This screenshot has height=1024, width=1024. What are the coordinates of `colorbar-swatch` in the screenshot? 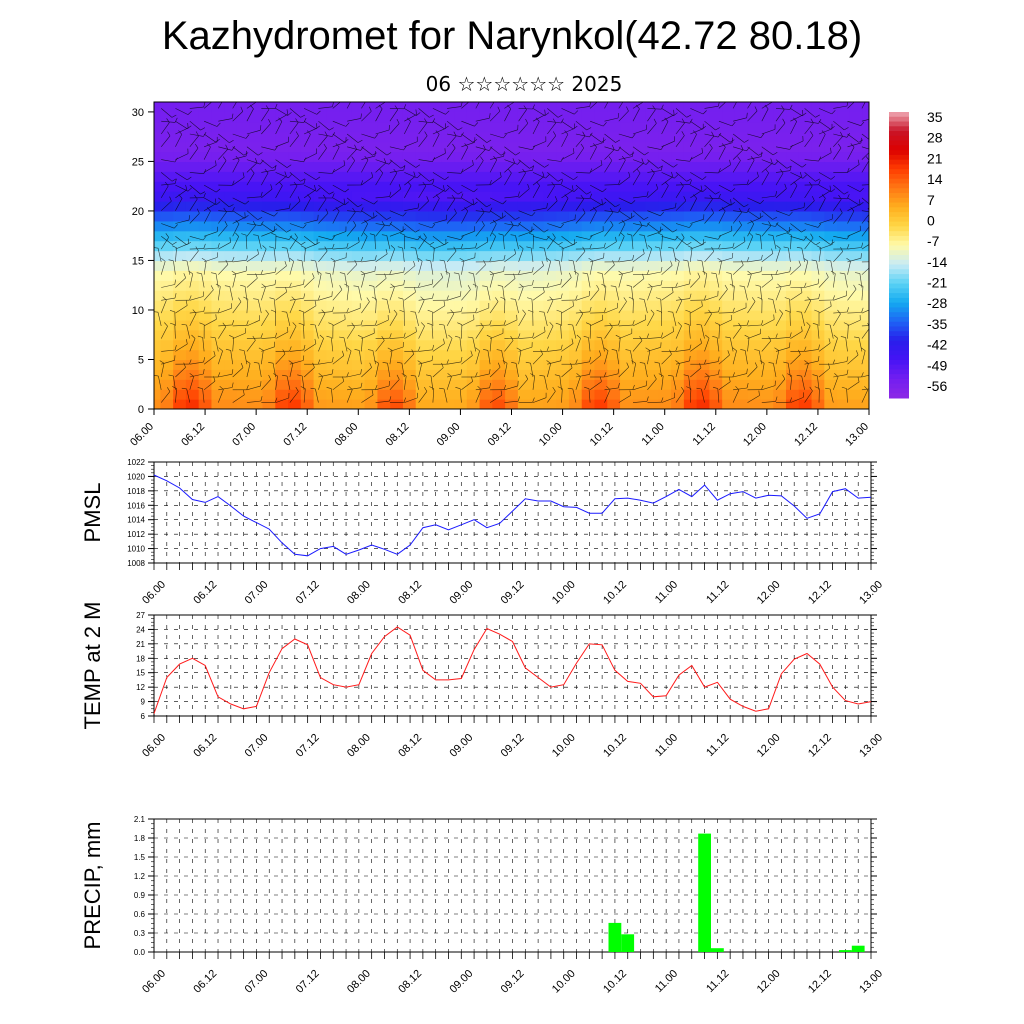 It's located at (899, 157).